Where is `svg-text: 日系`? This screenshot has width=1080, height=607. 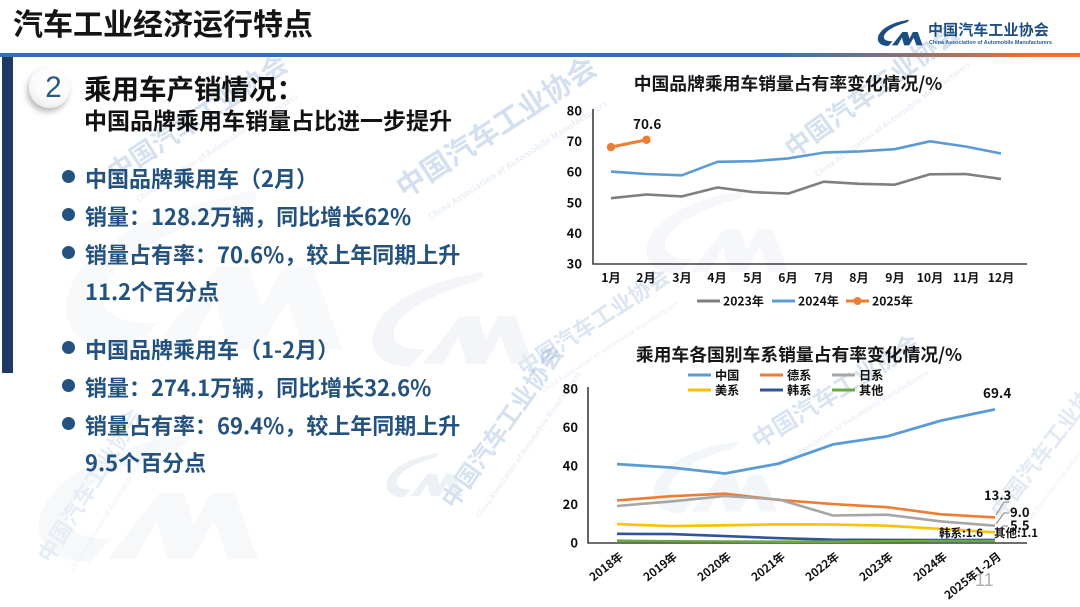
svg-text: 日系 is located at coordinates (871, 374).